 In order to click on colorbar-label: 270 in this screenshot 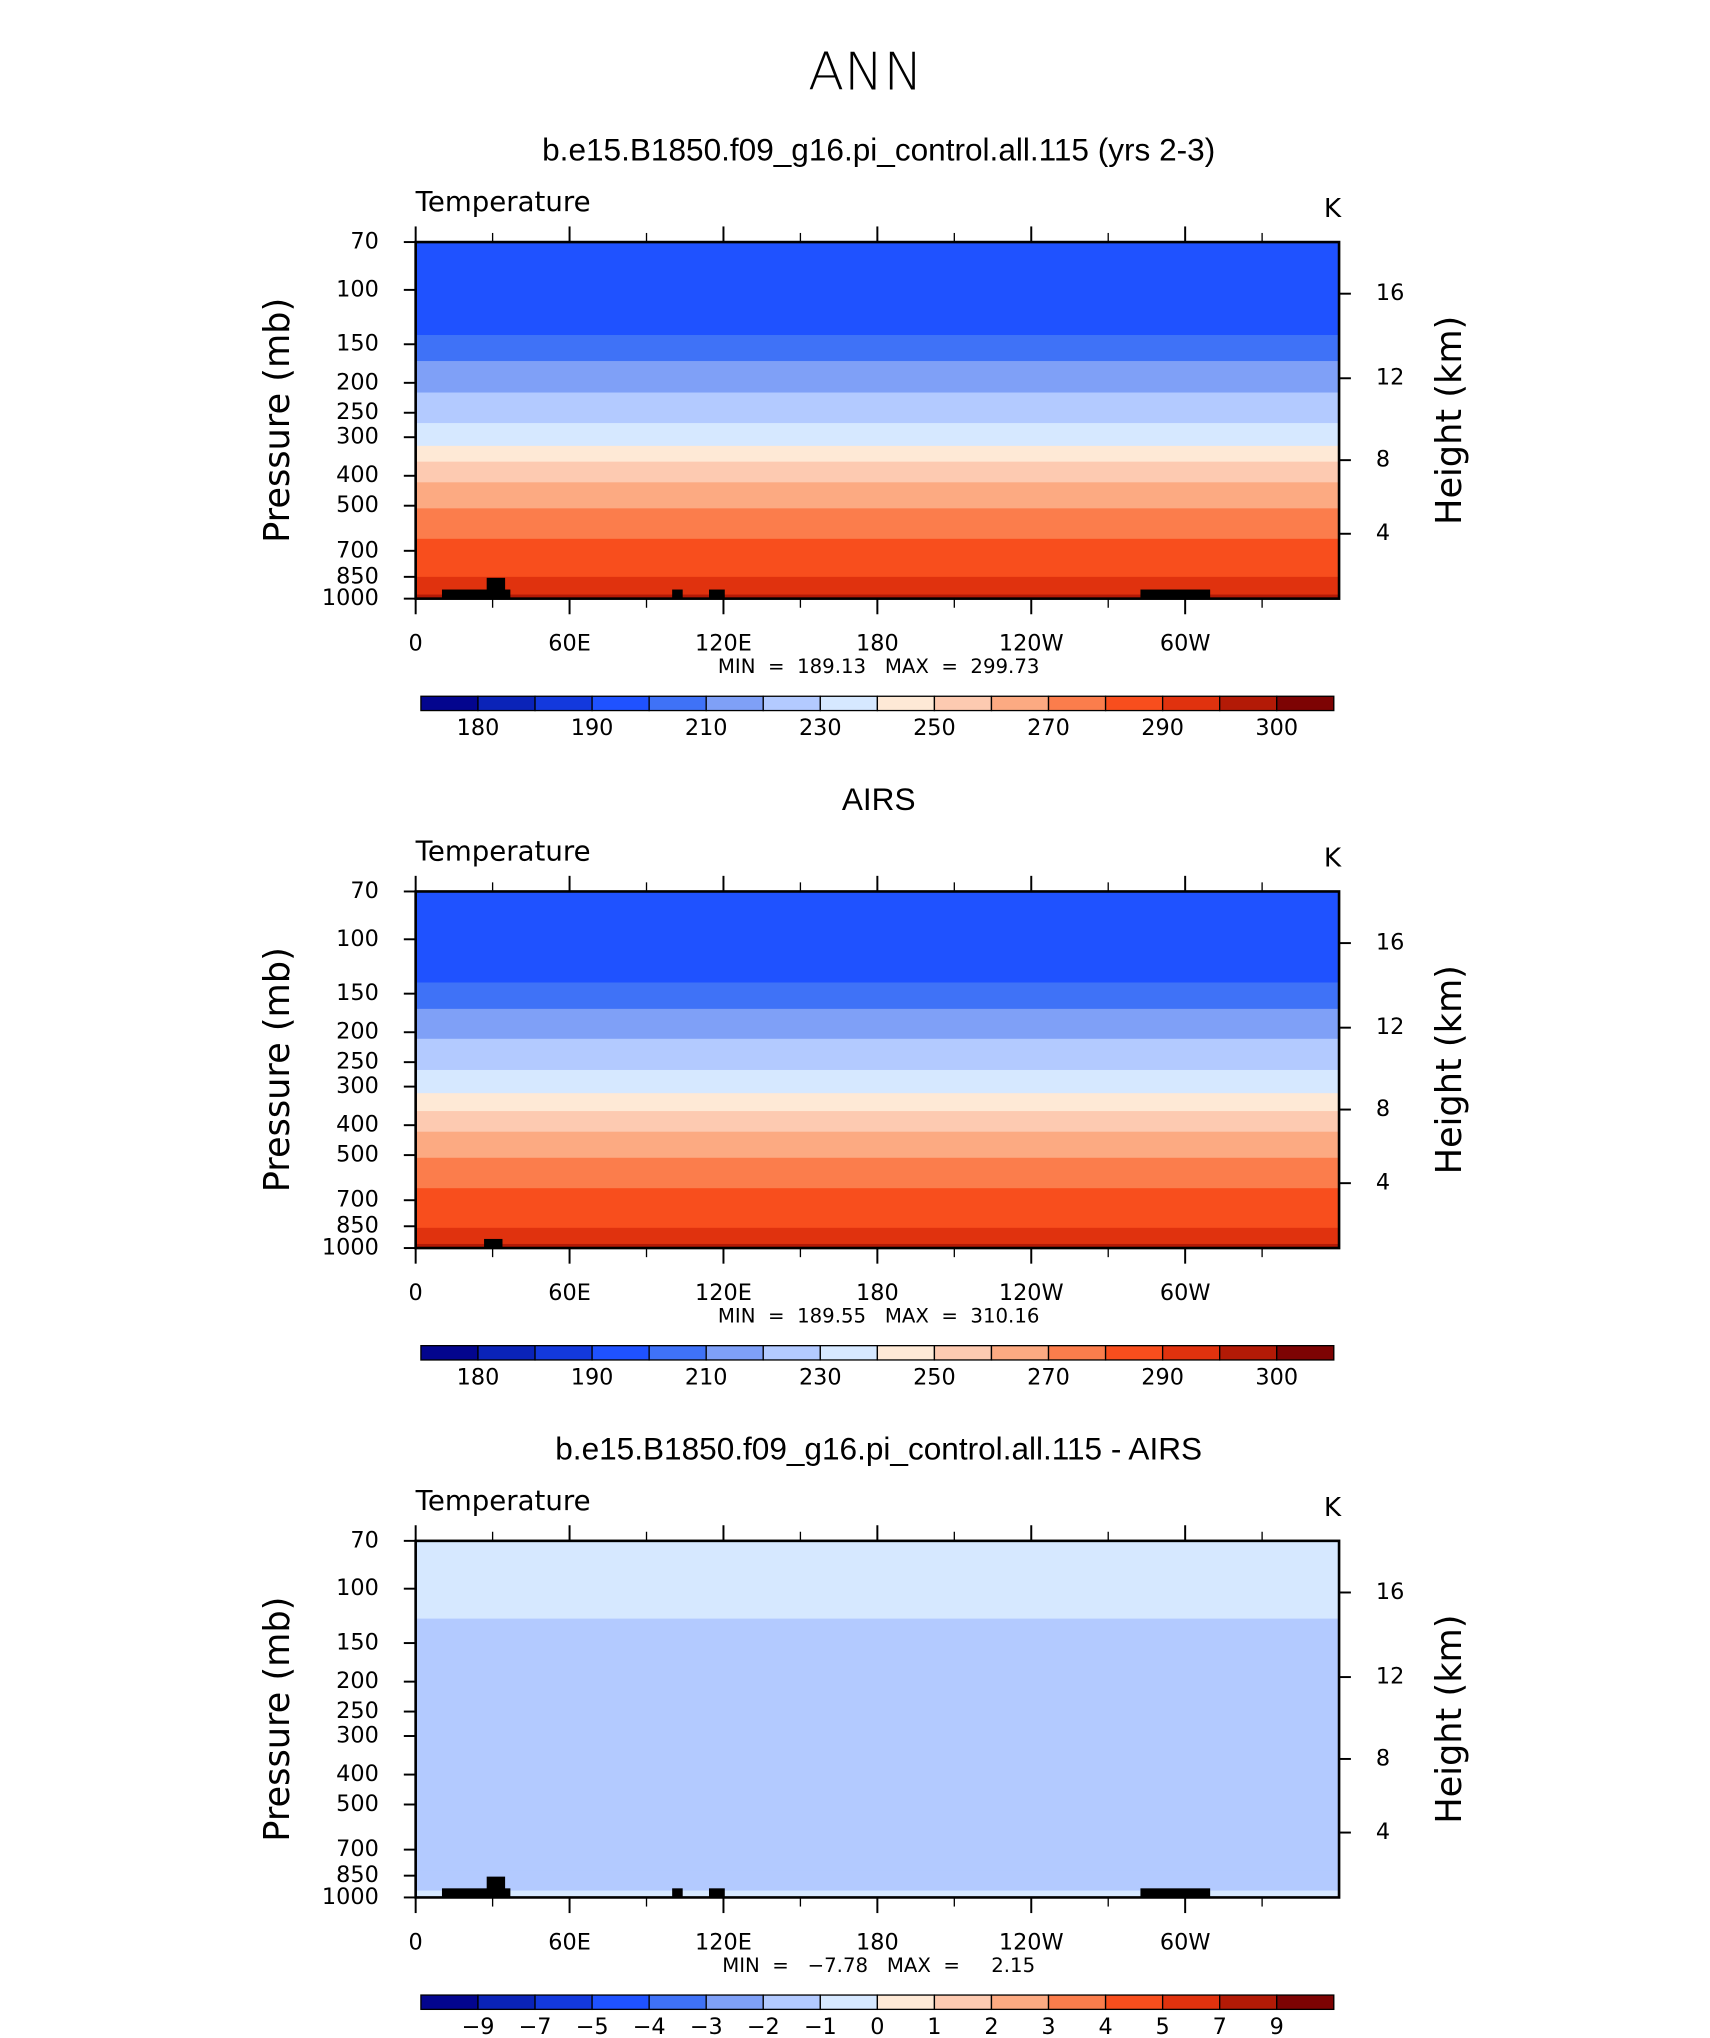, I will do `click(1048, 1378)`.